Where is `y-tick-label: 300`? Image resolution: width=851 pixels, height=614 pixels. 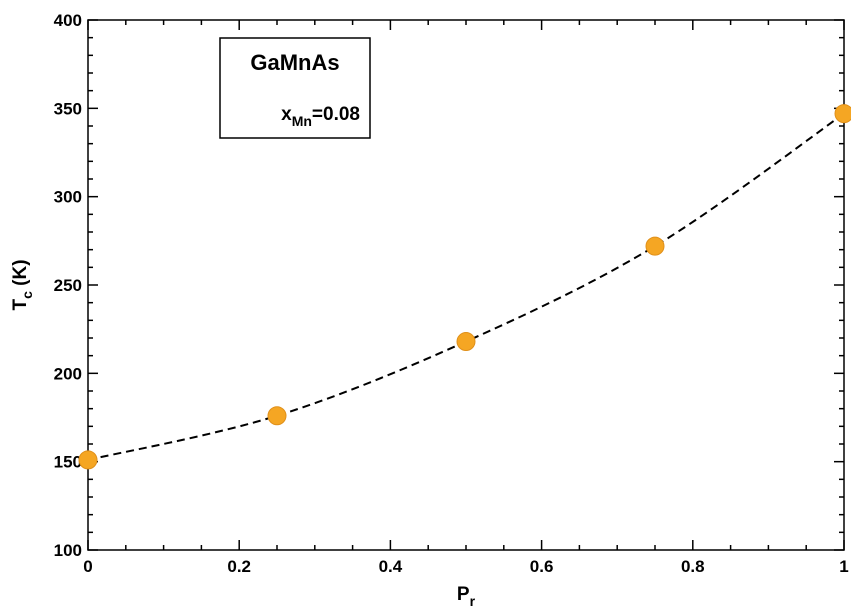 y-tick-label: 300 is located at coordinates (68, 197).